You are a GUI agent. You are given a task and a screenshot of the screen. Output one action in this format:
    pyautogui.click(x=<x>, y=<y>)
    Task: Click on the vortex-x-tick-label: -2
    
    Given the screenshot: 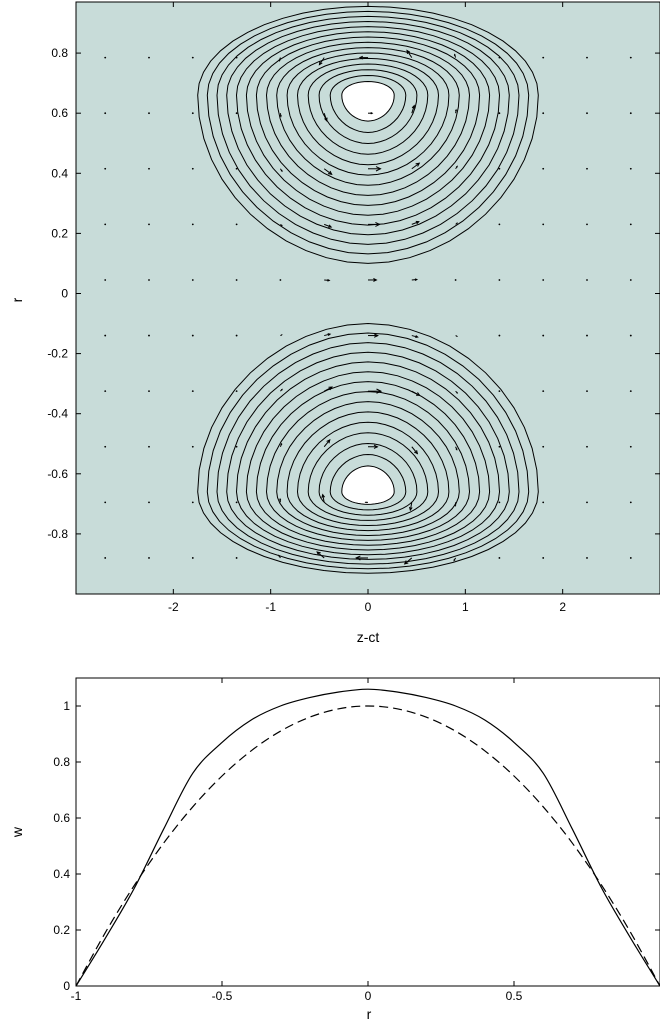 What is the action you would take?
    pyautogui.click(x=173, y=607)
    